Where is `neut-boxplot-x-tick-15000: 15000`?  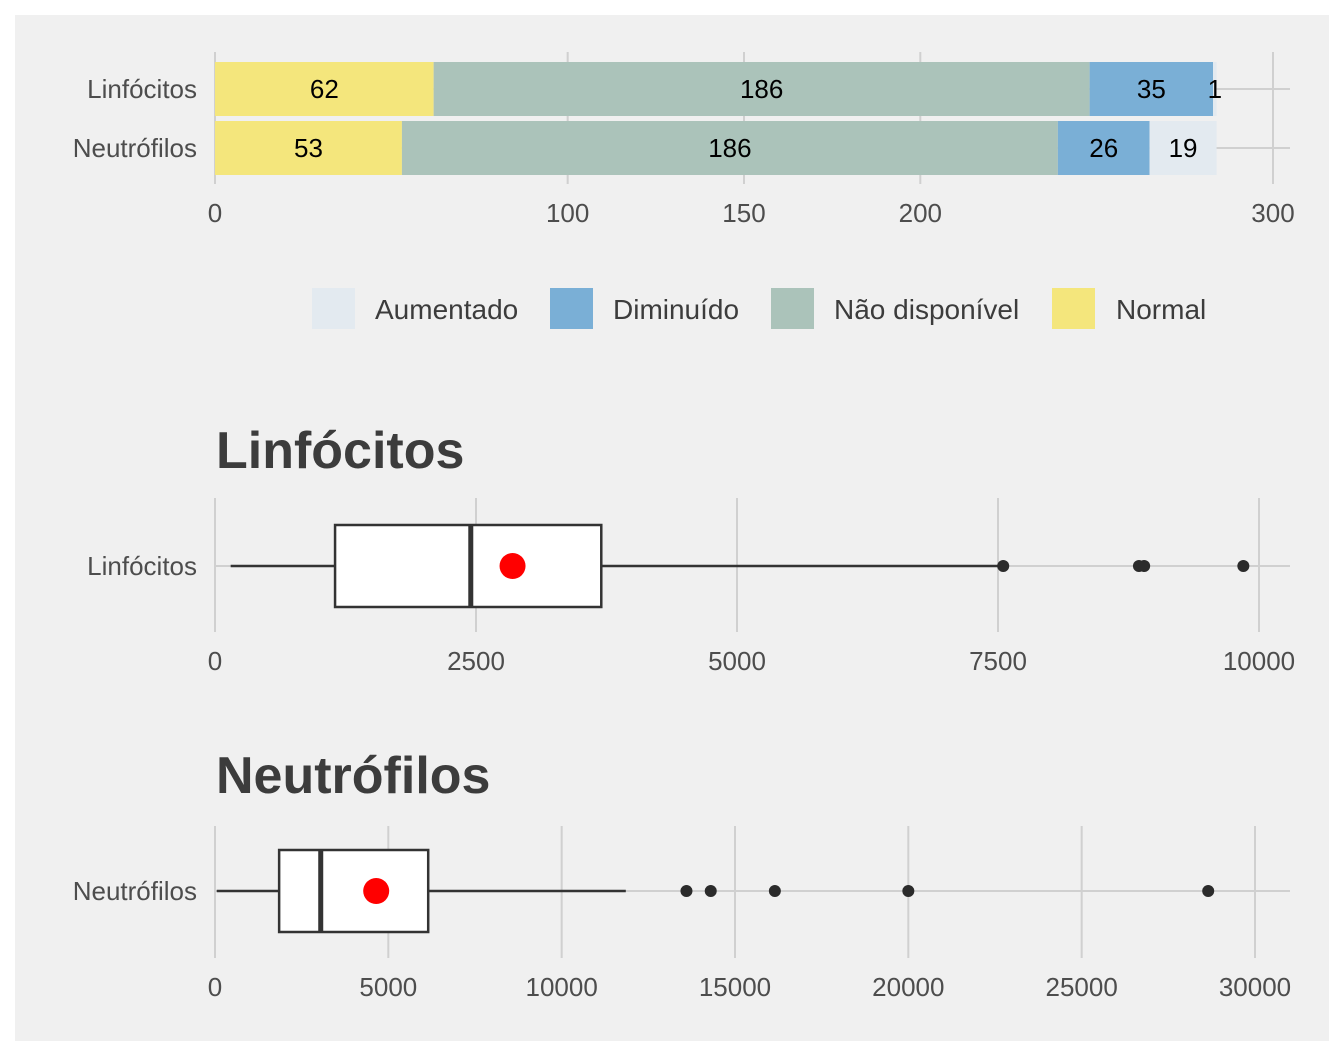 neut-boxplot-x-tick-15000: 15000 is located at coordinates (735, 987).